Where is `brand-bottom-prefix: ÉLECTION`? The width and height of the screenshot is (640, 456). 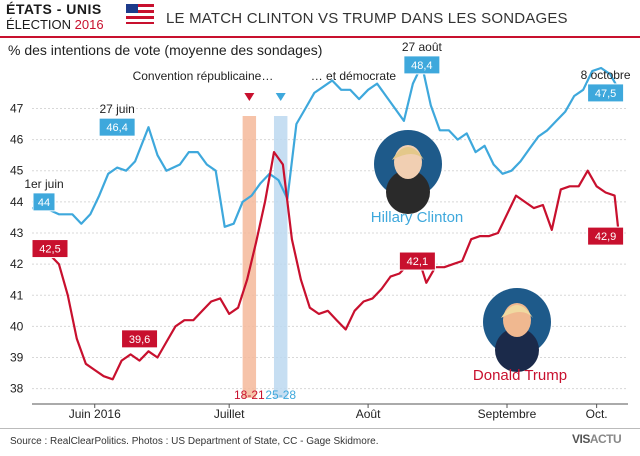 brand-bottom-prefix: ÉLECTION is located at coordinates (40, 24).